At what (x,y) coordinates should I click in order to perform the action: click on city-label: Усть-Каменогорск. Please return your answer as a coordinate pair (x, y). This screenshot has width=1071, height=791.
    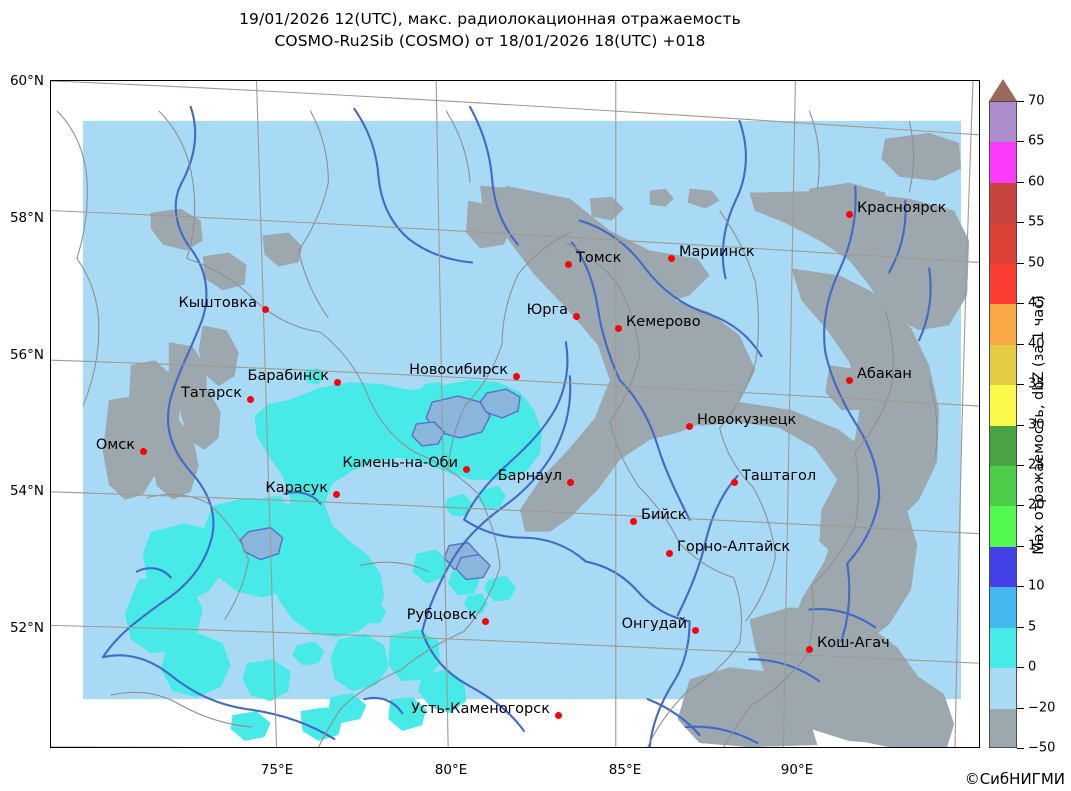
    Looking at the image, I should click on (480, 709).